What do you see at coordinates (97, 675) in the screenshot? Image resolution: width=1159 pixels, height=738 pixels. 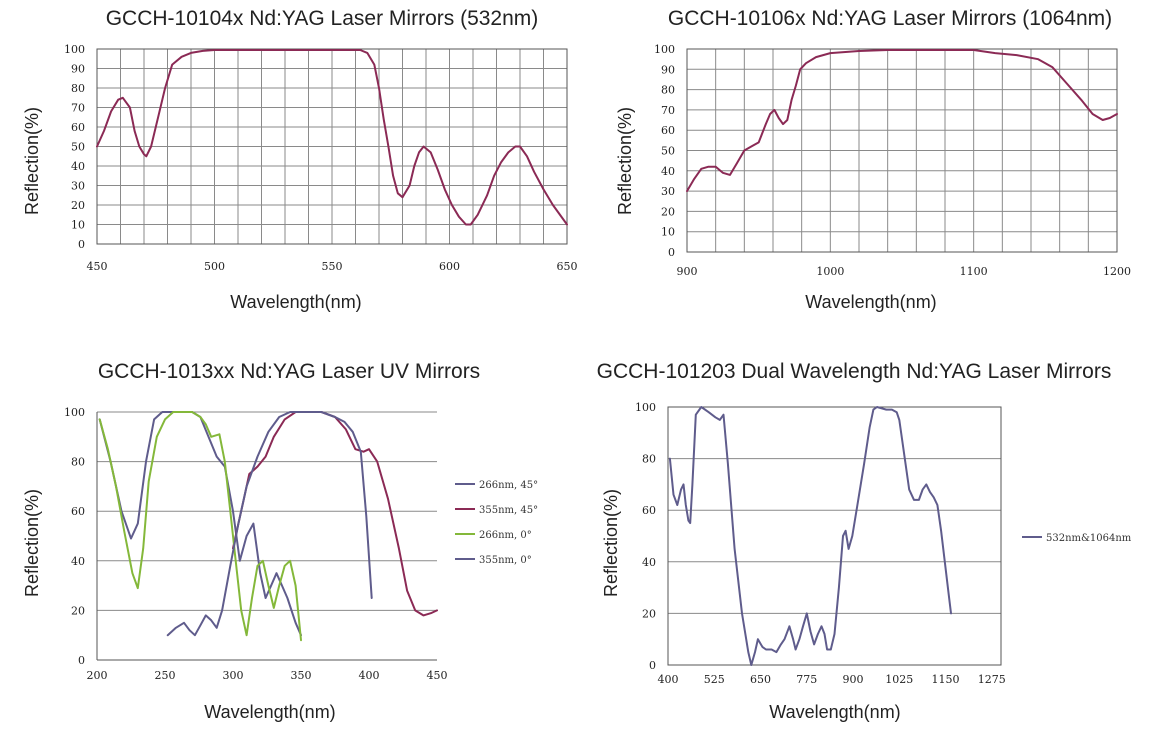 I see `x-tick-label: 200` at bounding box center [97, 675].